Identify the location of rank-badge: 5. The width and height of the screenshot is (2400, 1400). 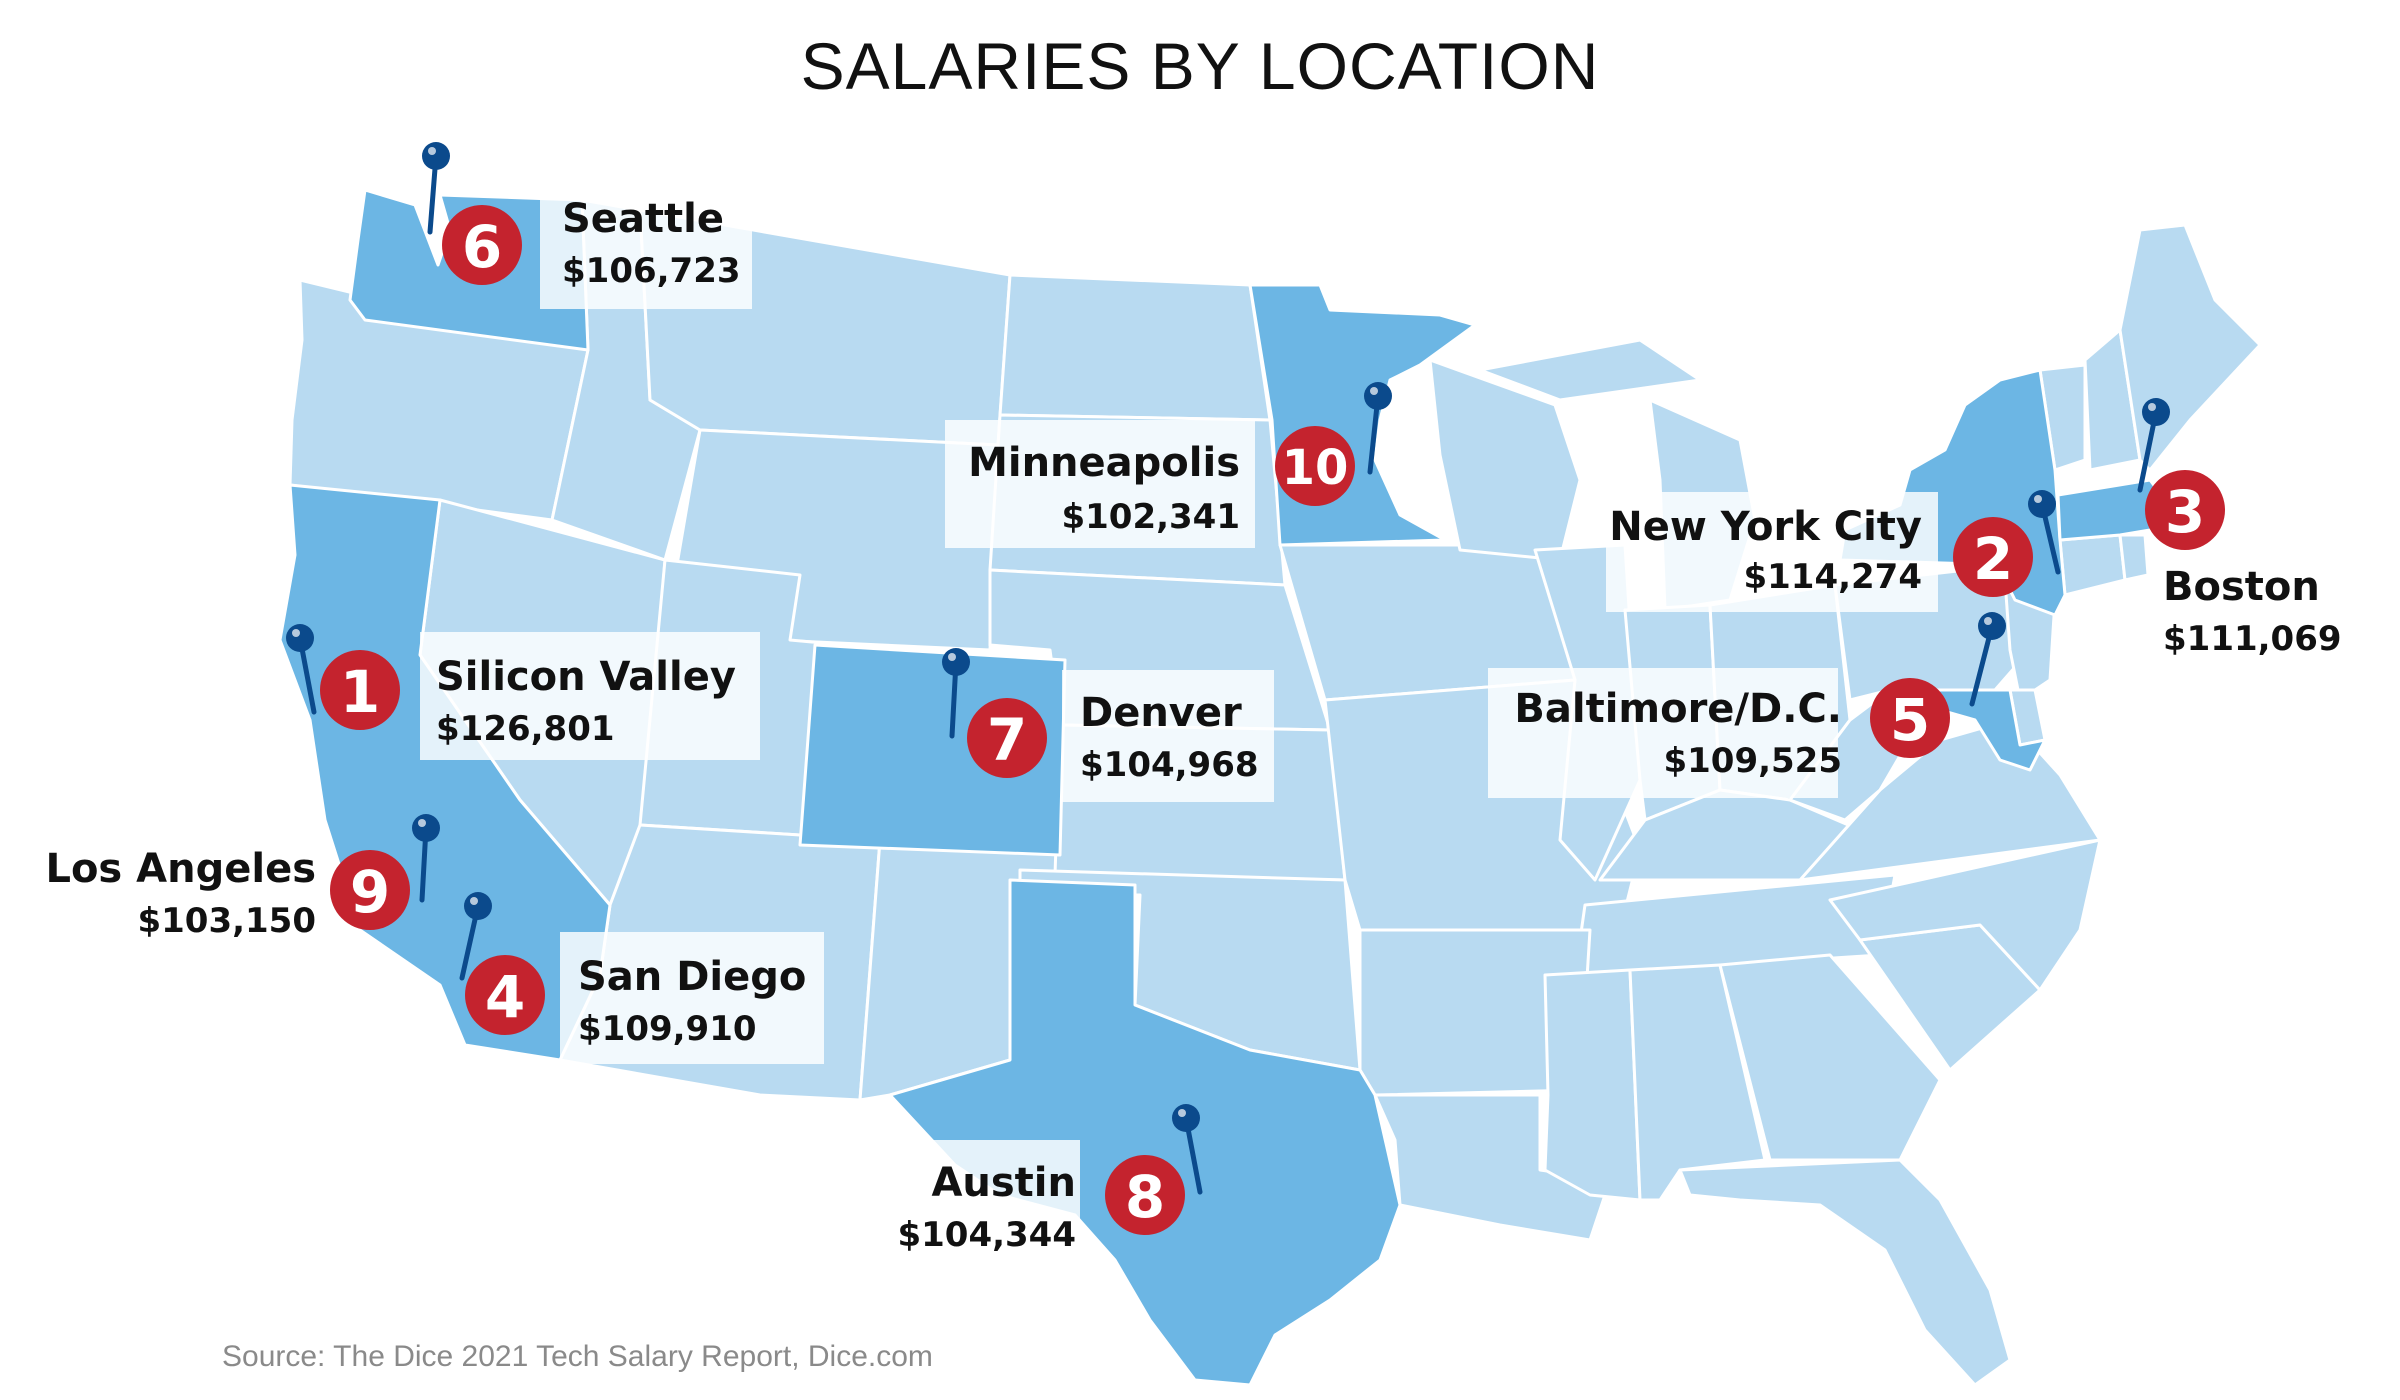
(1910, 718).